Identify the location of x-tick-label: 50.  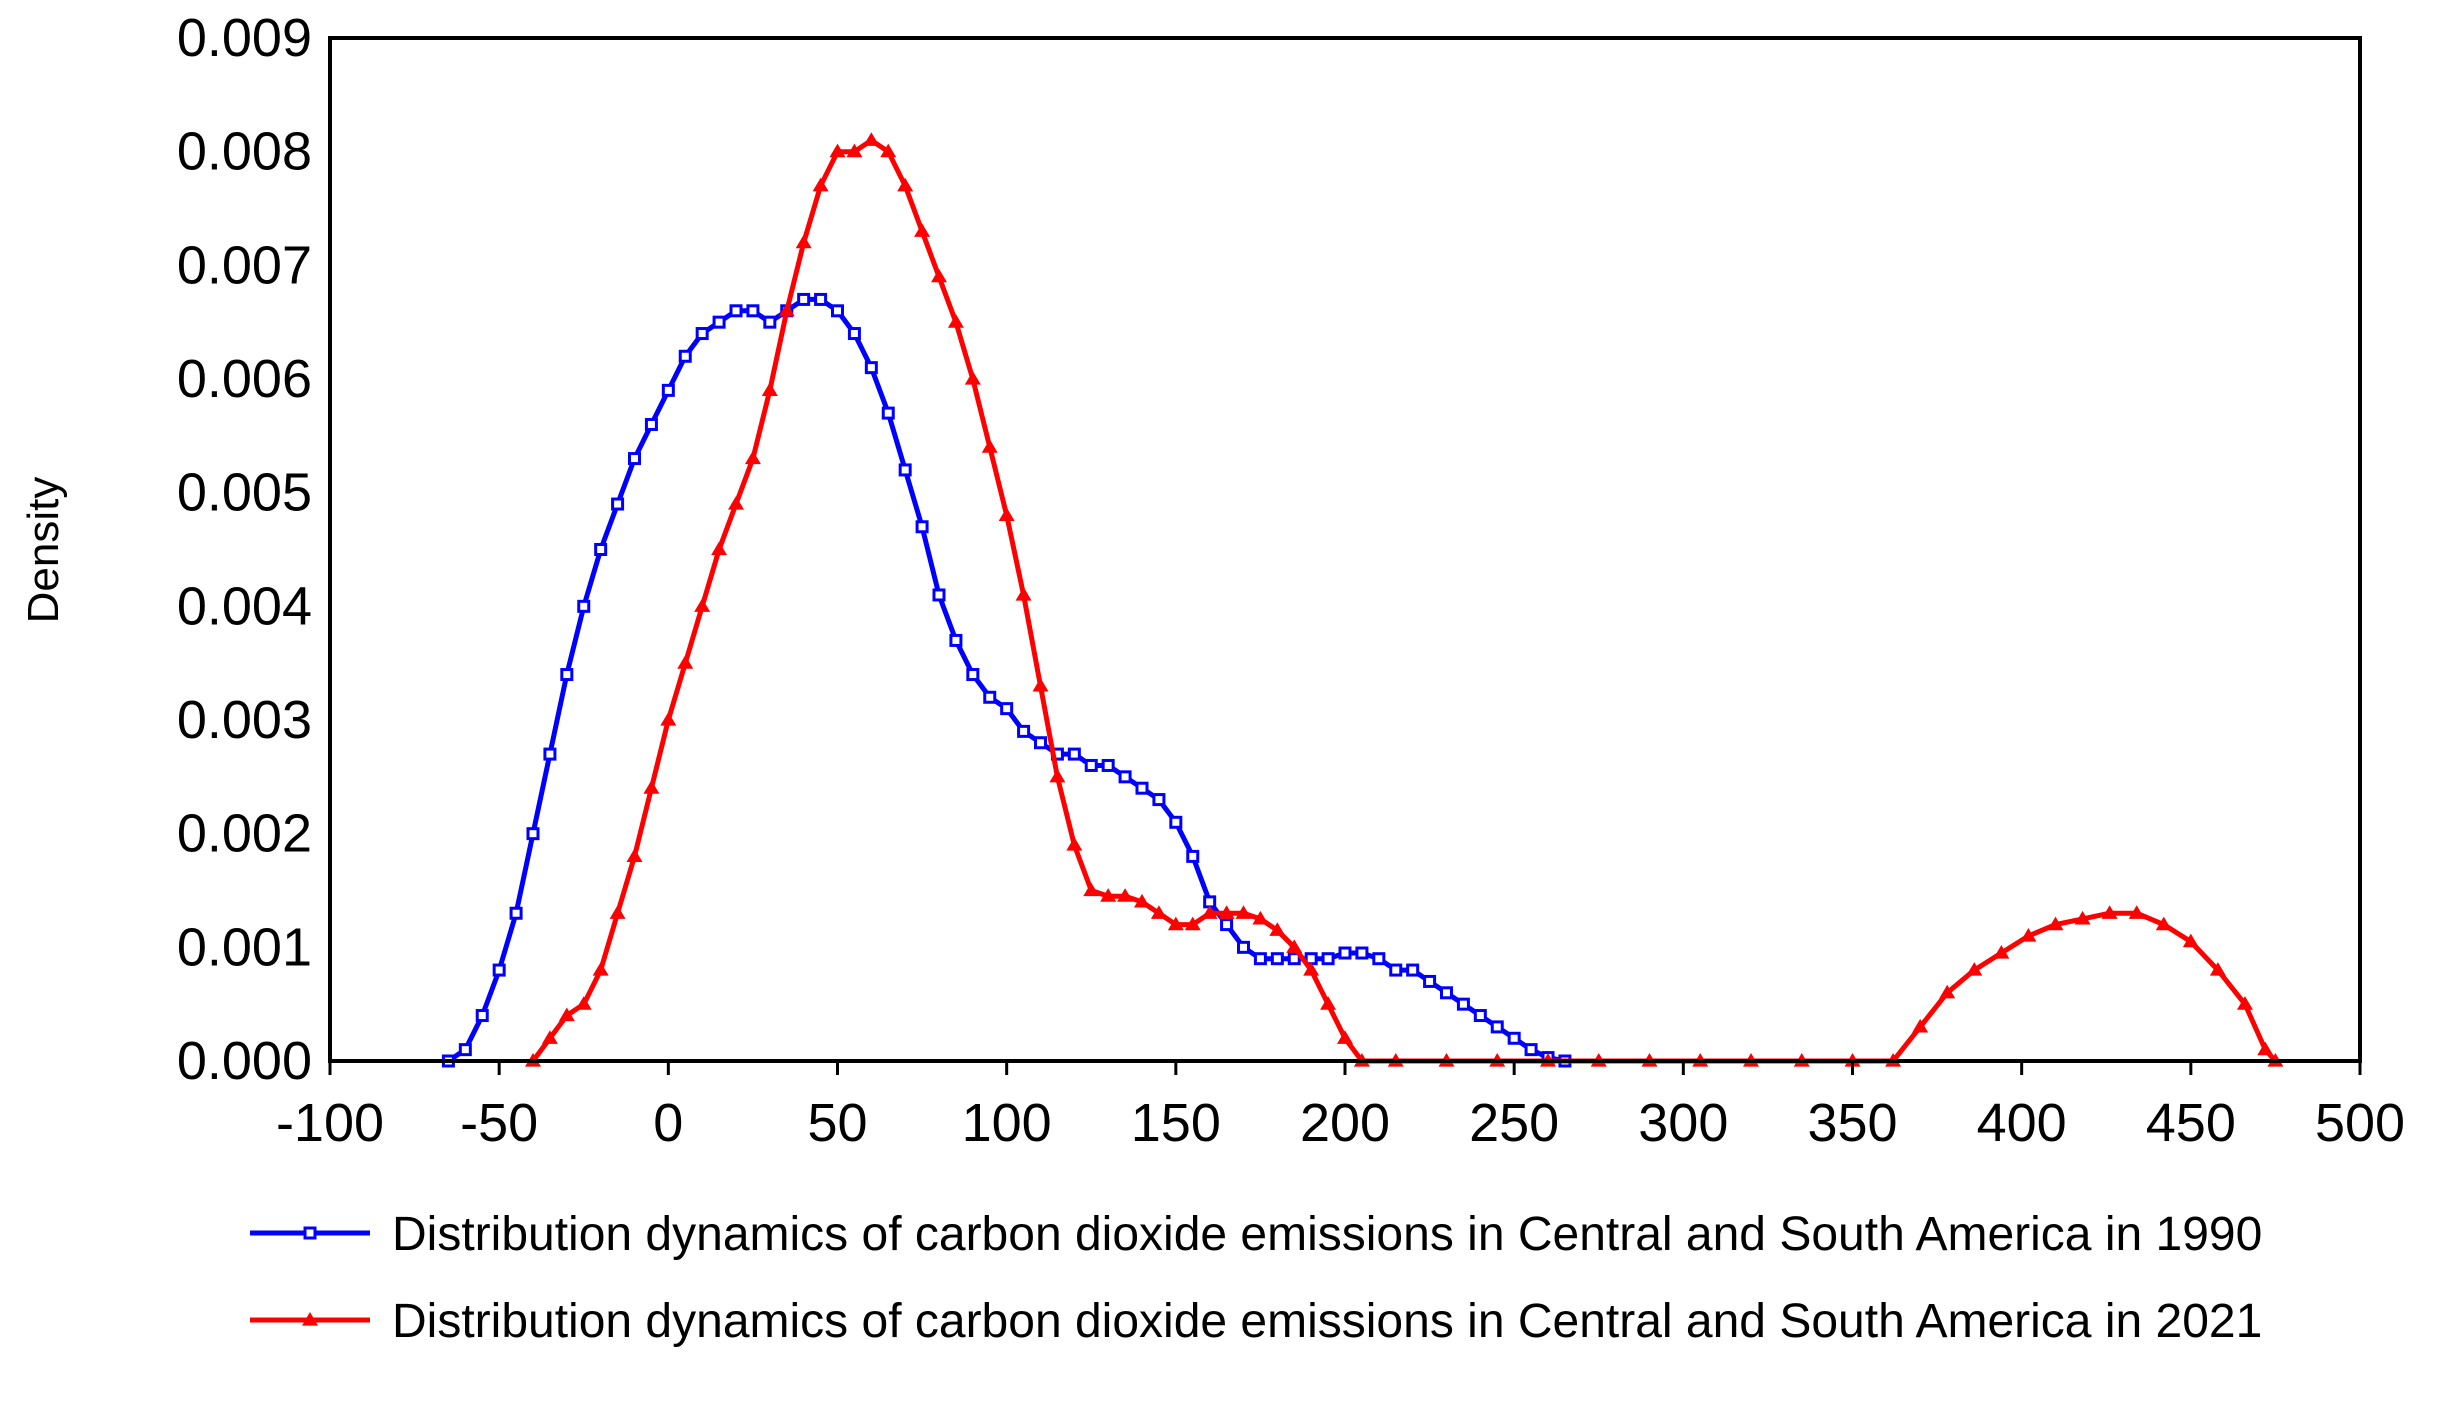
(837, 1123).